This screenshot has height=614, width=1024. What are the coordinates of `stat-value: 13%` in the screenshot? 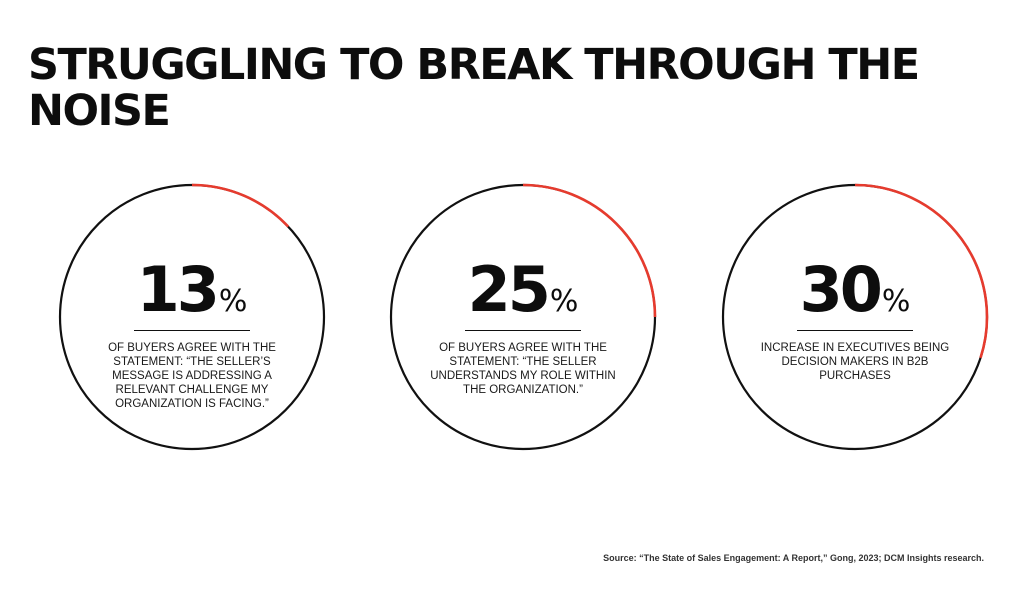 It's located at (192, 289).